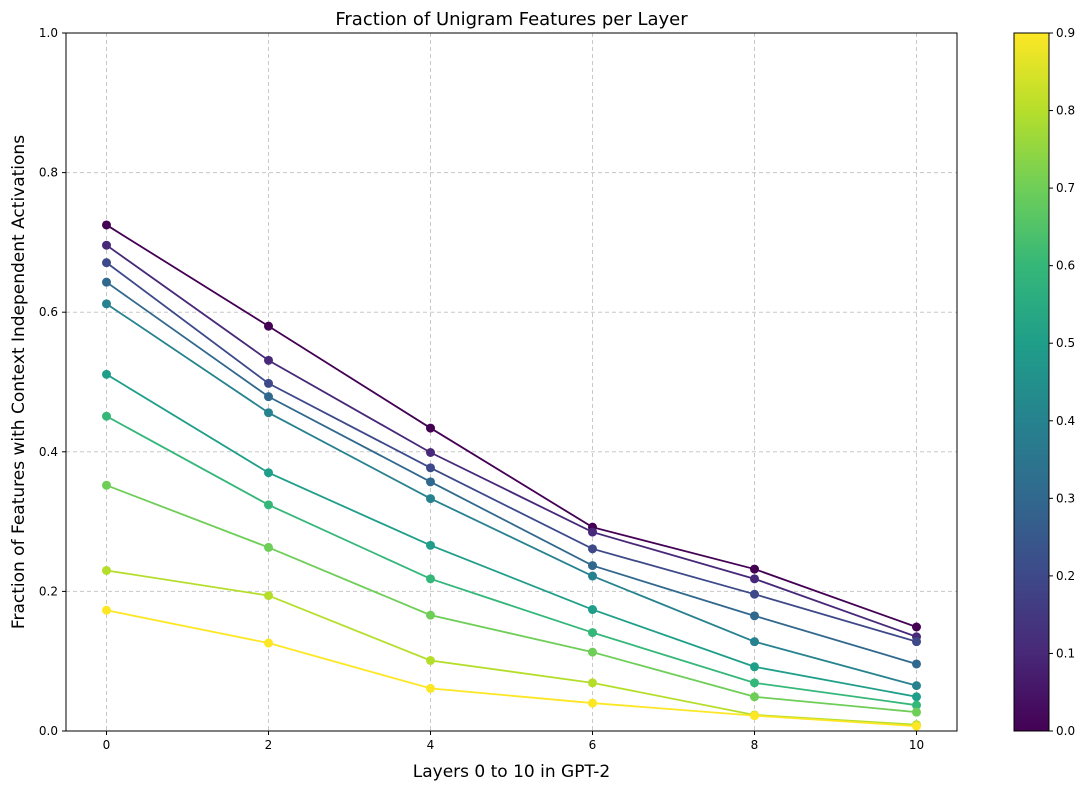 The height and width of the screenshot is (789, 1088). What do you see at coordinates (593, 745) in the screenshot?
I see `x-tick-label: 6` at bounding box center [593, 745].